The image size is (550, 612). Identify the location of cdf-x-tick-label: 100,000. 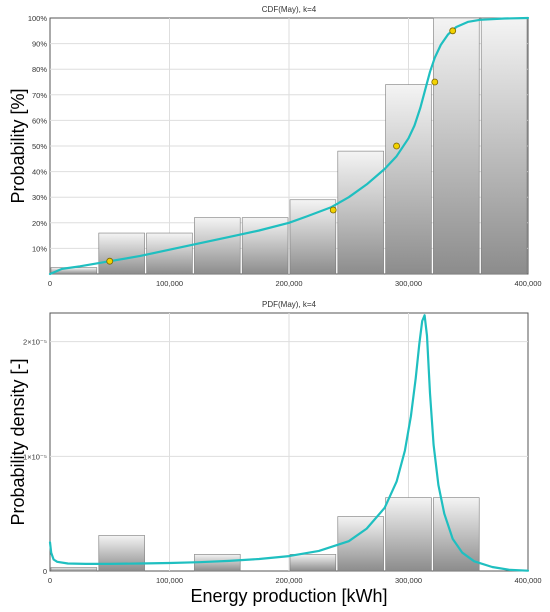
(169, 283).